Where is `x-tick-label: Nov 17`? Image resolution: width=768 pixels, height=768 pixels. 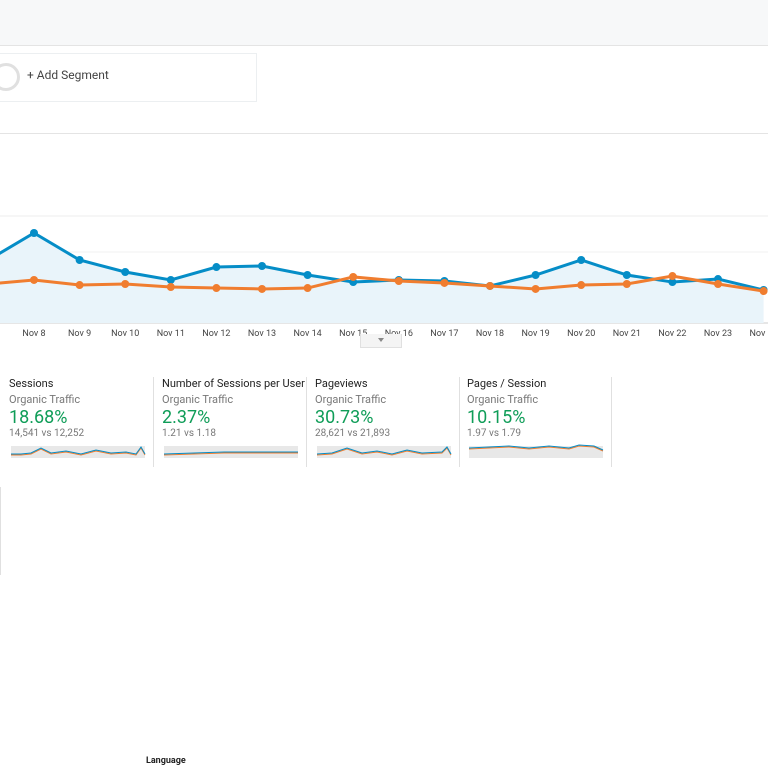
x-tick-label: Nov 17 is located at coordinates (444, 334).